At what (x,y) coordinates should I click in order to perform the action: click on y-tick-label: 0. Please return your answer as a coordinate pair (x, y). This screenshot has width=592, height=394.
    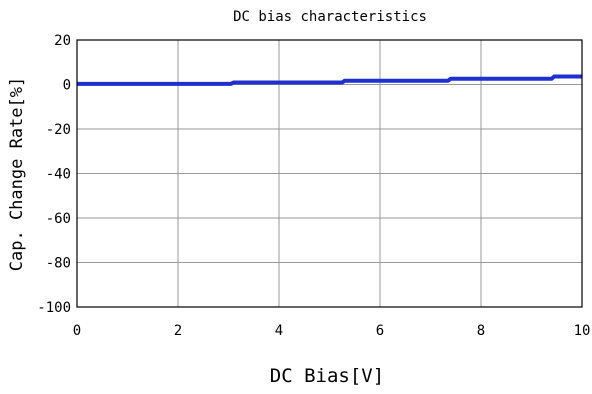
    Looking at the image, I should click on (67, 86).